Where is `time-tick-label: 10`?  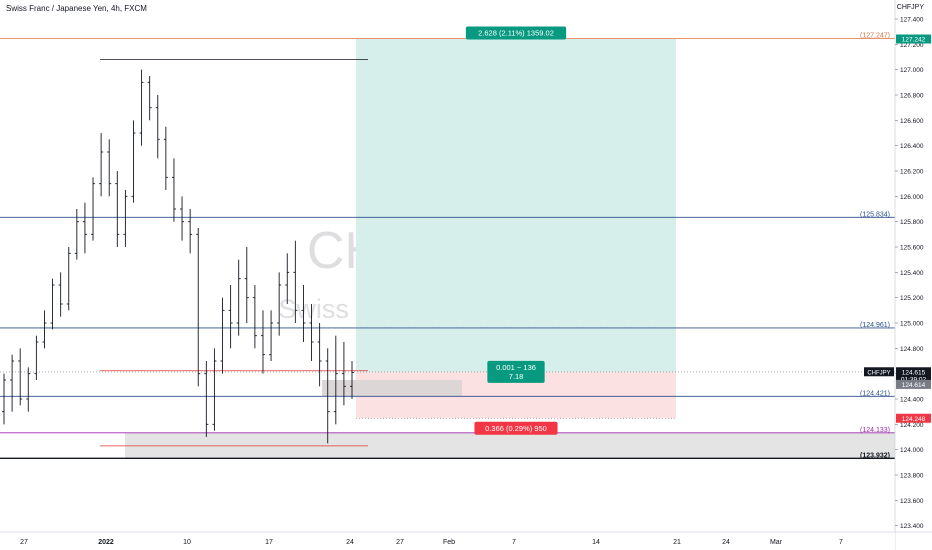
time-tick-label: 10 is located at coordinates (187, 542).